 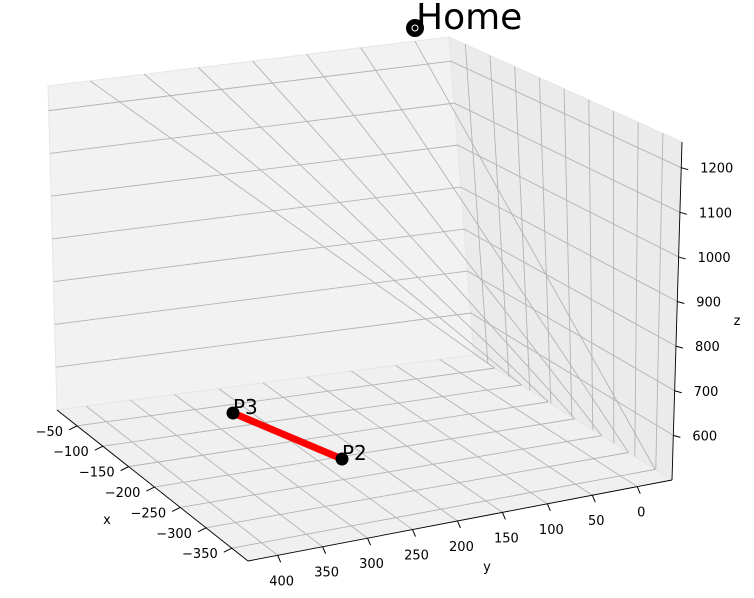 What do you see at coordinates (287, 436) in the screenshot?
I see `red-trajectory-line` at bounding box center [287, 436].